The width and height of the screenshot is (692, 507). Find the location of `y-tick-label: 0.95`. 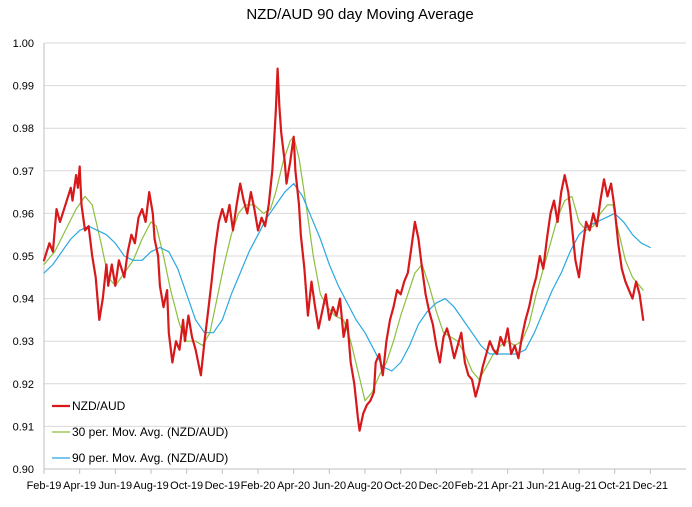

y-tick-label: 0.95 is located at coordinates (23, 257).